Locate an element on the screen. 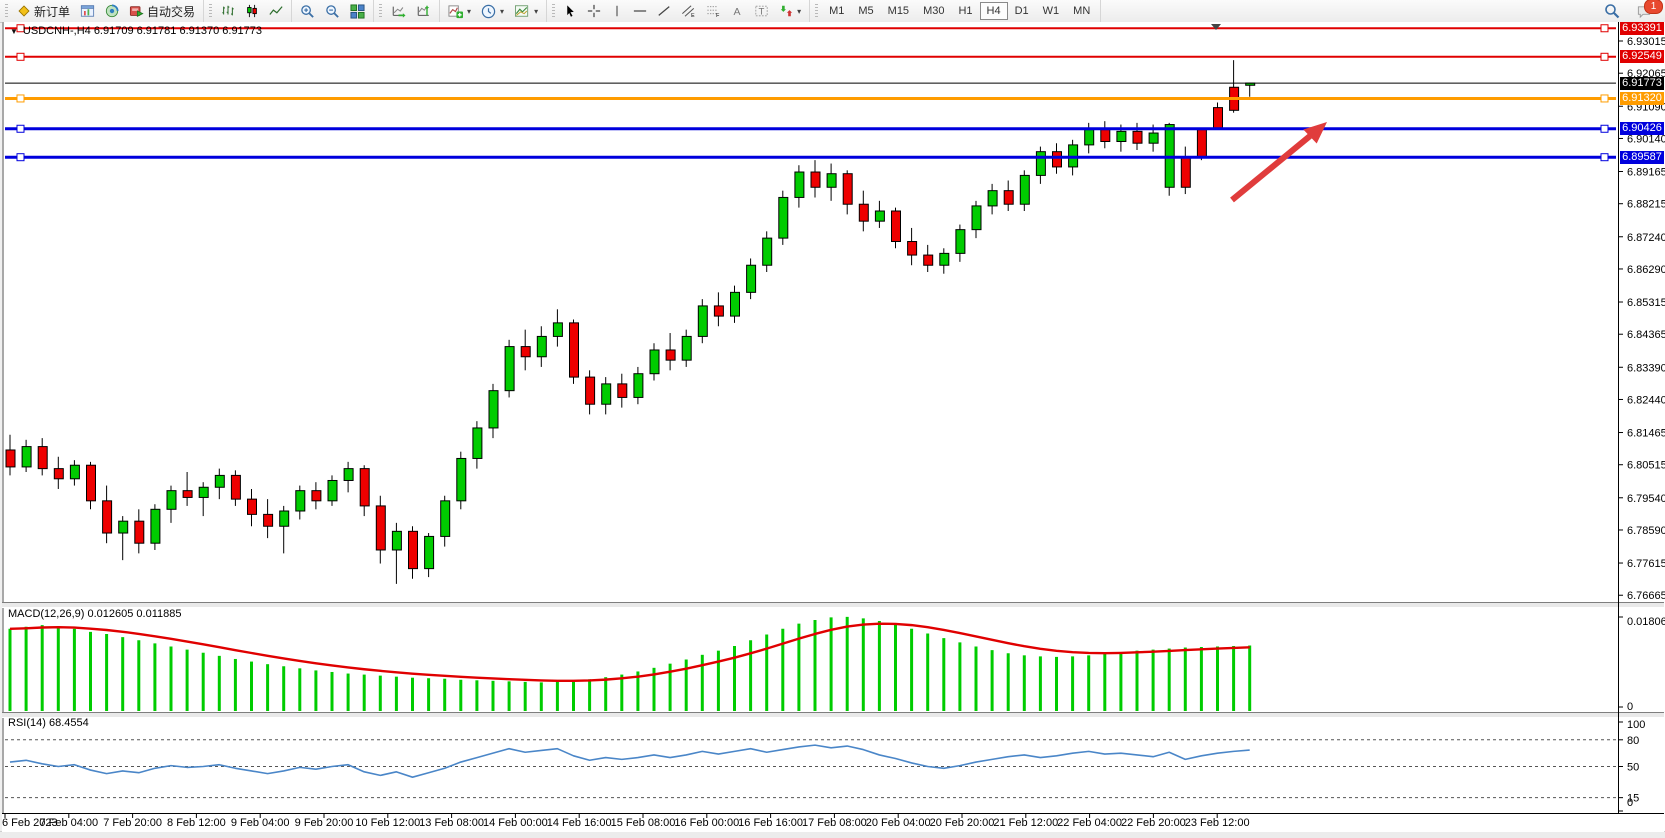 The height and width of the screenshot is (838, 1665). price-tick-label: 6.81465 is located at coordinates (1646, 434).